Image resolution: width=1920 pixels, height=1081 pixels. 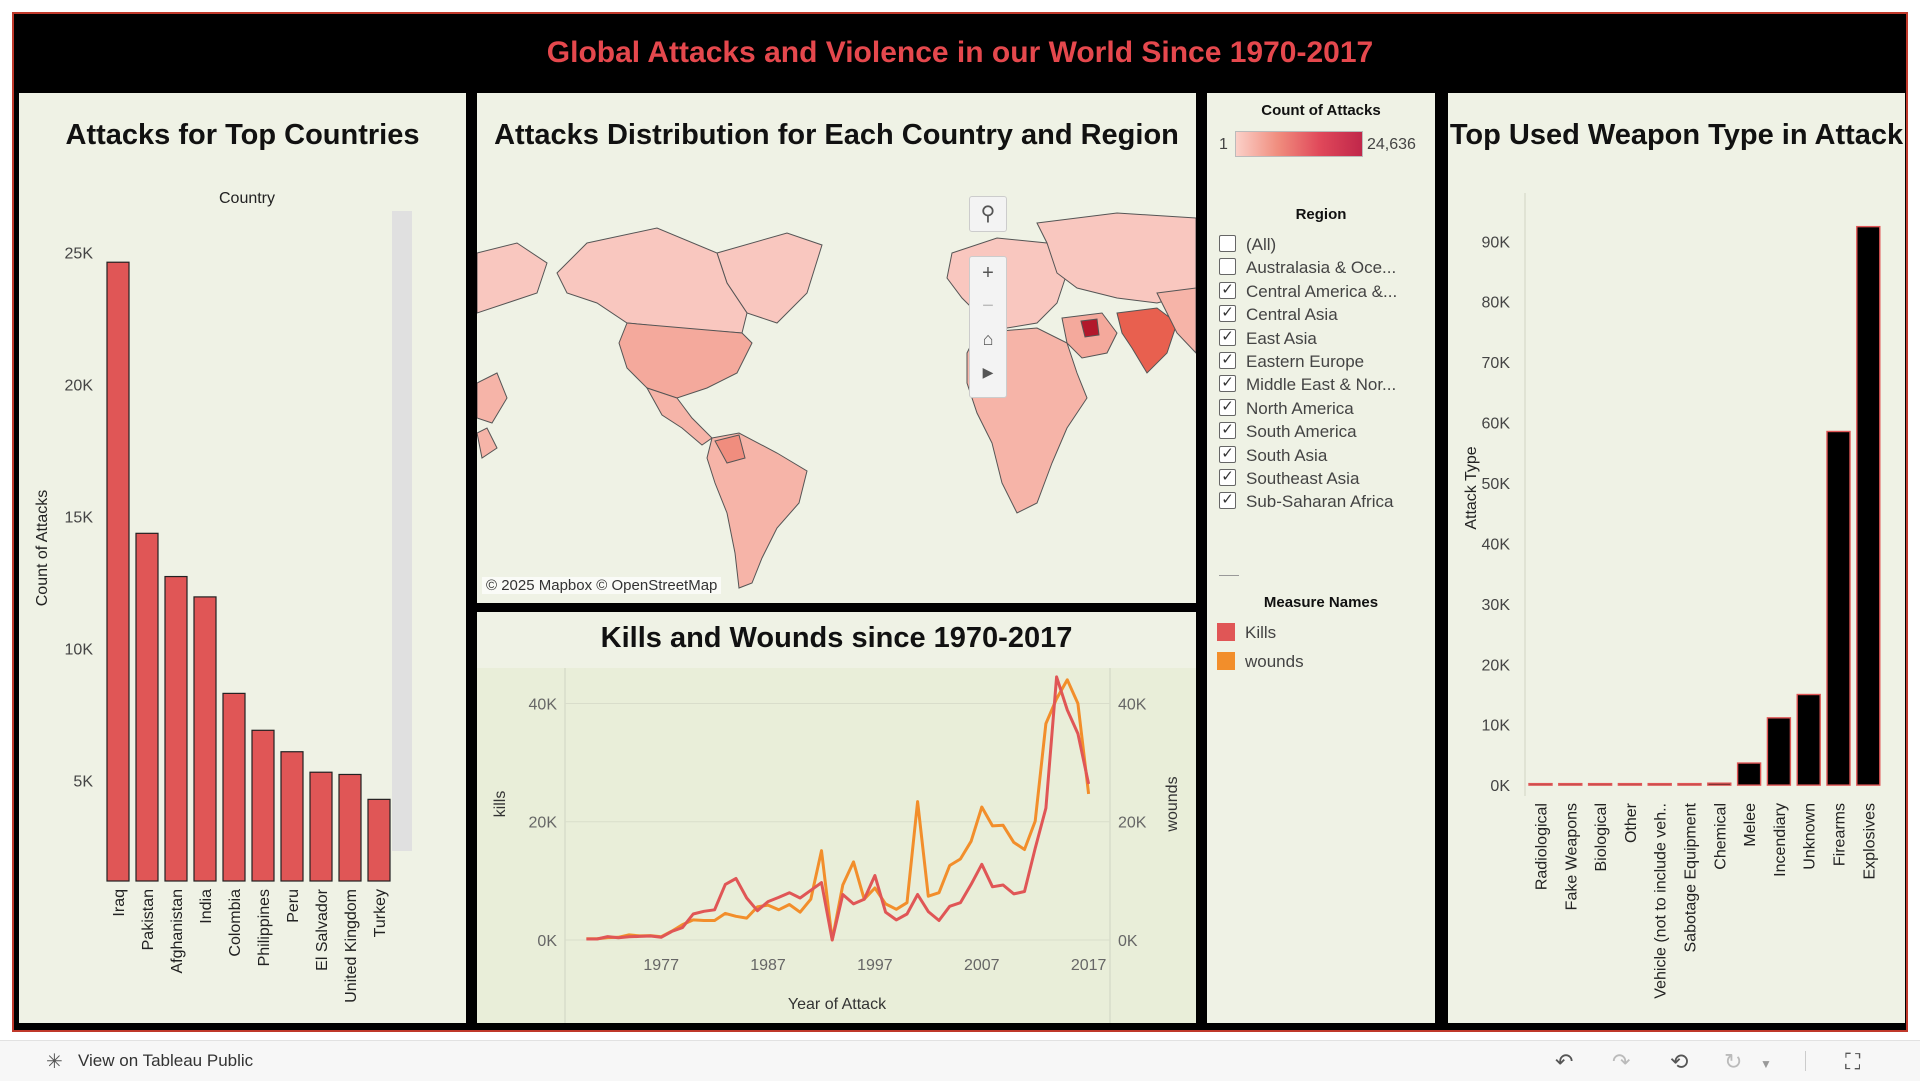 I want to click on y-tick-label: 60K, so click(x=1496, y=424).